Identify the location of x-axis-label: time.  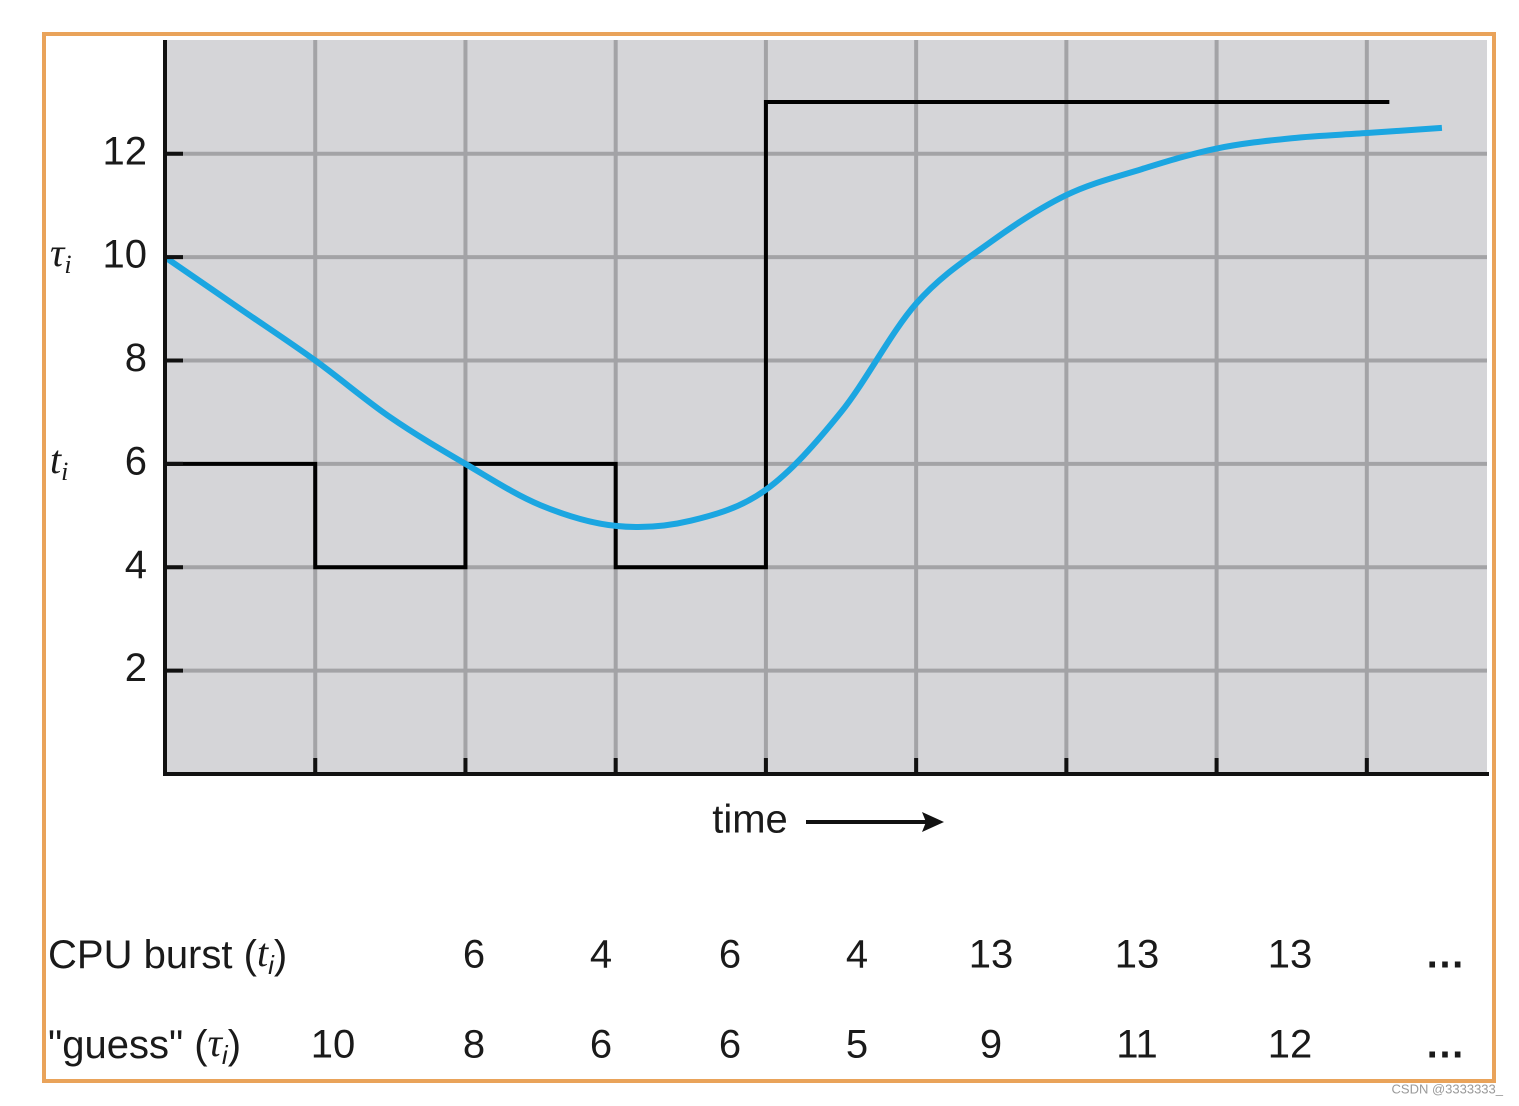
(750, 820).